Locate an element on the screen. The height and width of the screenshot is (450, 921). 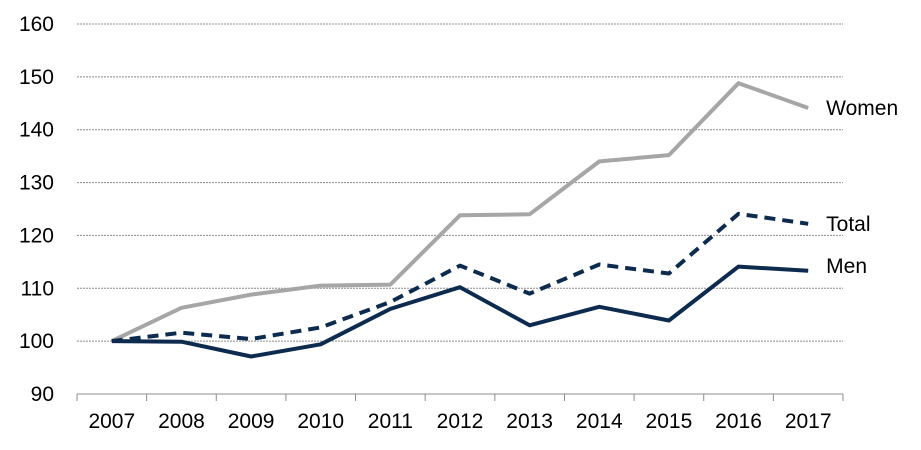
series-label-men: Men is located at coordinates (846, 266).